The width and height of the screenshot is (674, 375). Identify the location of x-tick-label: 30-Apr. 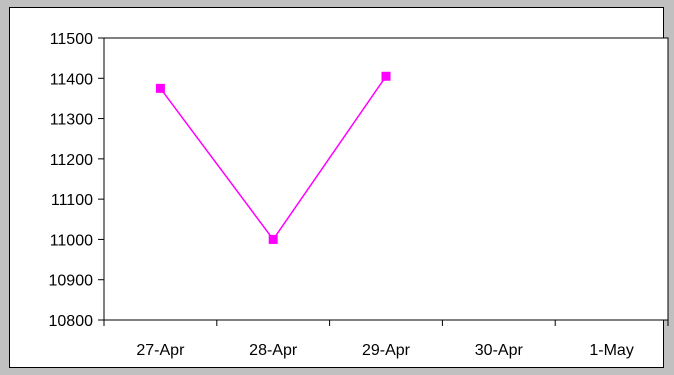
(499, 350).